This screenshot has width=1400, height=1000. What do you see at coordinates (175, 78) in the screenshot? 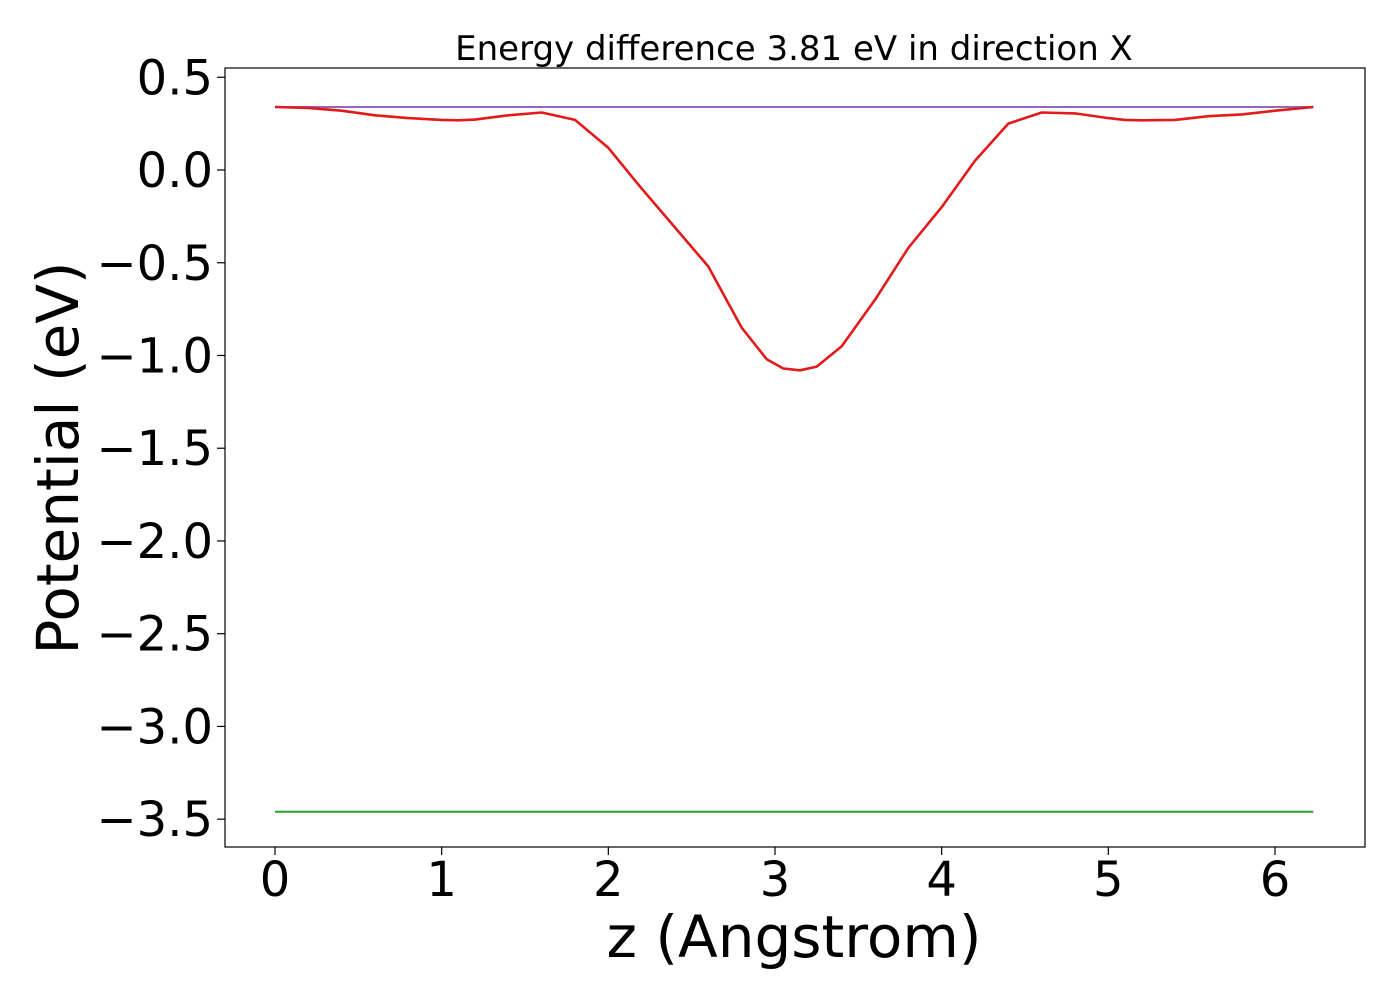
I see `y-tick-label: 0.5` at bounding box center [175, 78].